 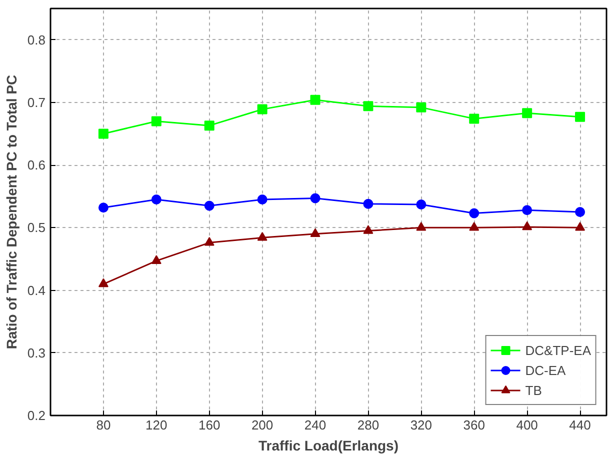 What do you see at coordinates (421, 425) in the screenshot?
I see `x-tick-label: 320` at bounding box center [421, 425].